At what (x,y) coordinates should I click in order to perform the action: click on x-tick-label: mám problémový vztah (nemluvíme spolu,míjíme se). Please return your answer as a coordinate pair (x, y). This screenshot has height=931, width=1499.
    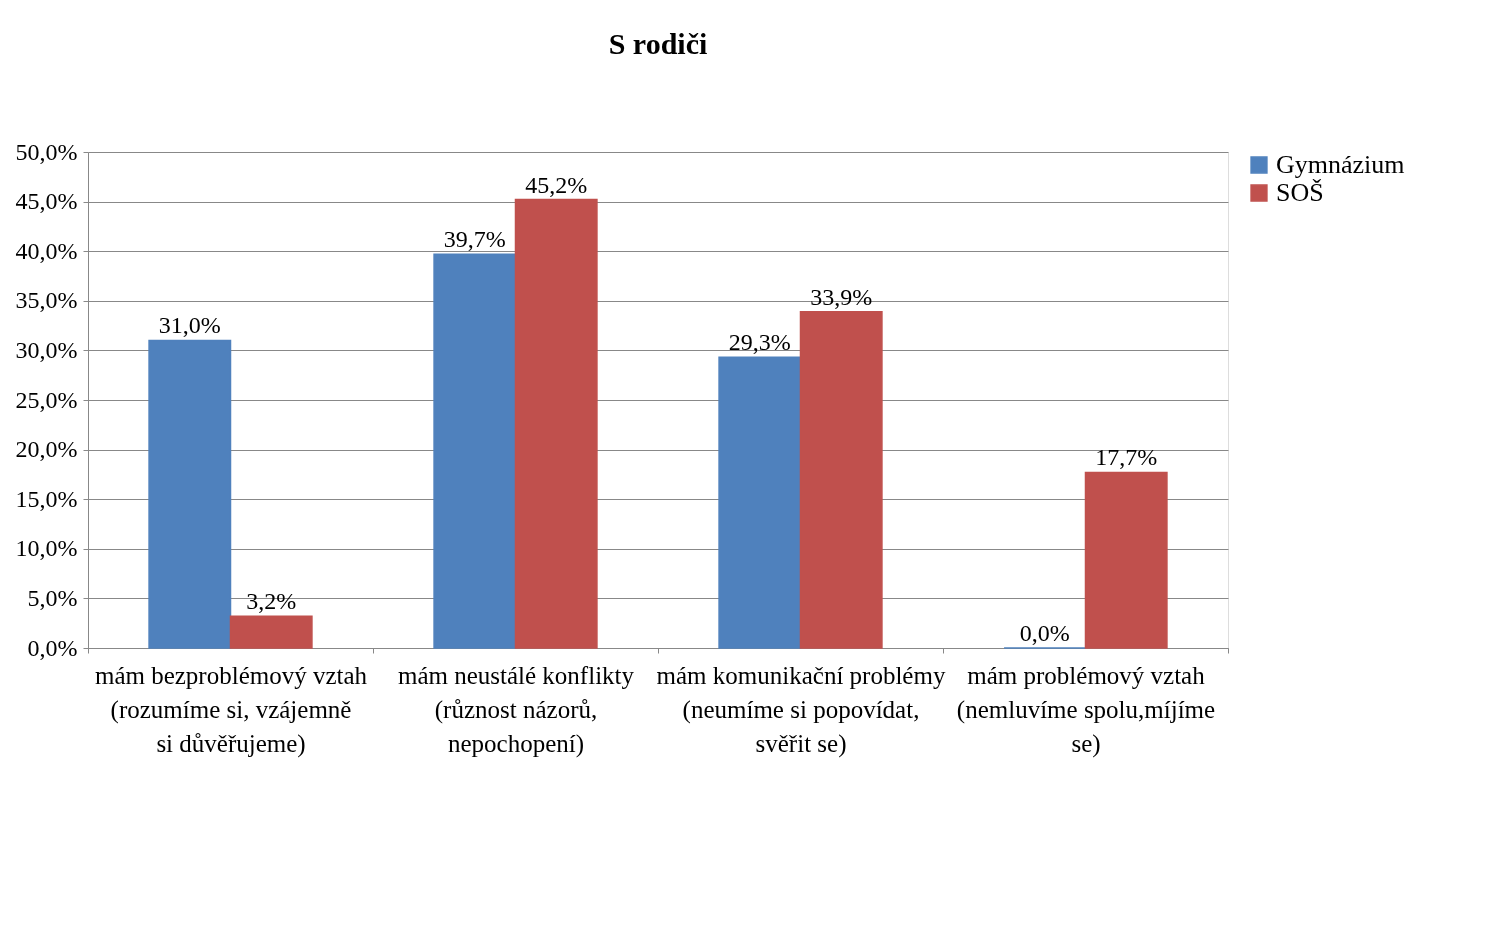
    Looking at the image, I should click on (1086, 709).